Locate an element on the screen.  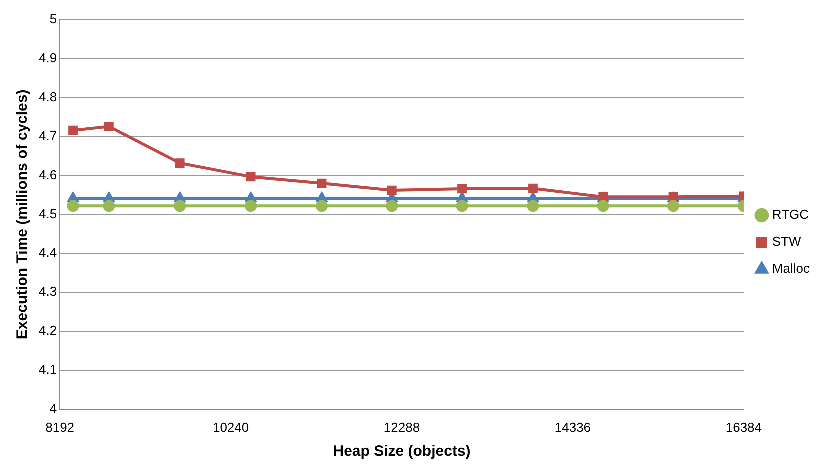
x-tick-label: 14336 is located at coordinates (573, 427).